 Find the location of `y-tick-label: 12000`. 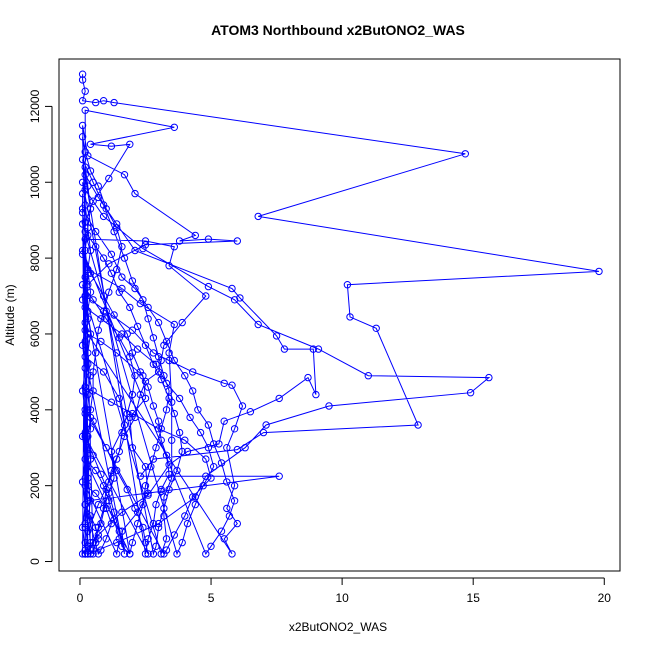

y-tick-label: 12000 is located at coordinates (35, 106).